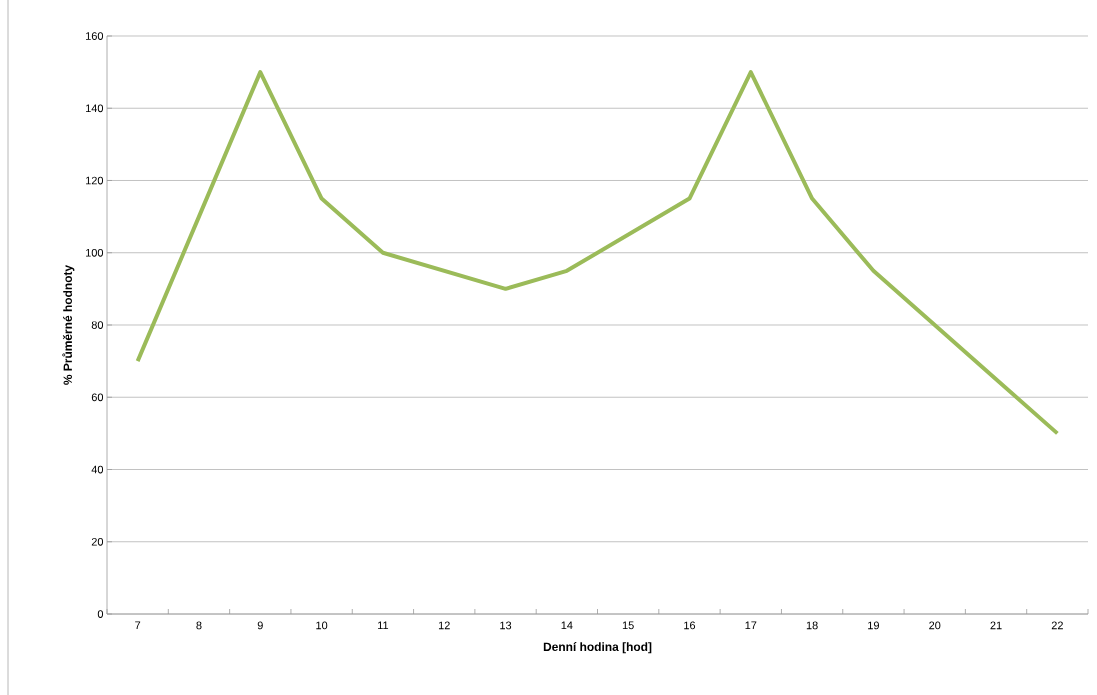  Describe the element at coordinates (1057, 625) in the screenshot. I see `x-tick-label: 22` at that location.